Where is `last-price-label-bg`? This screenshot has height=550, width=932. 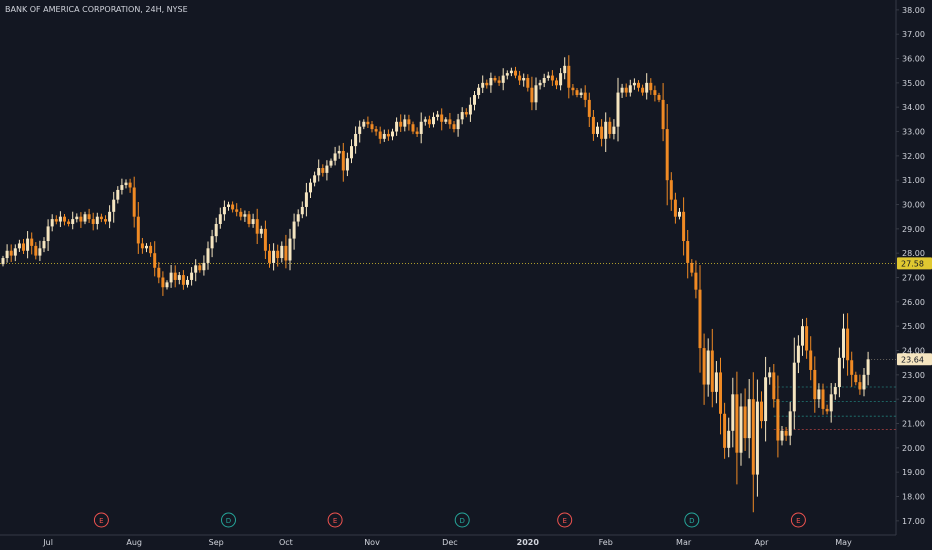
last-price-label-bg is located at coordinates (914, 359).